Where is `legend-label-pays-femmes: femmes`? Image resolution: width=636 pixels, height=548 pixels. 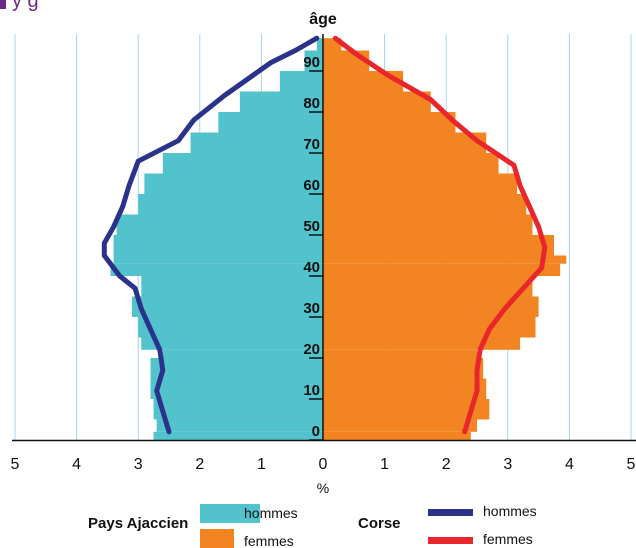
legend-label-pays-femmes: femmes is located at coordinates (269, 540).